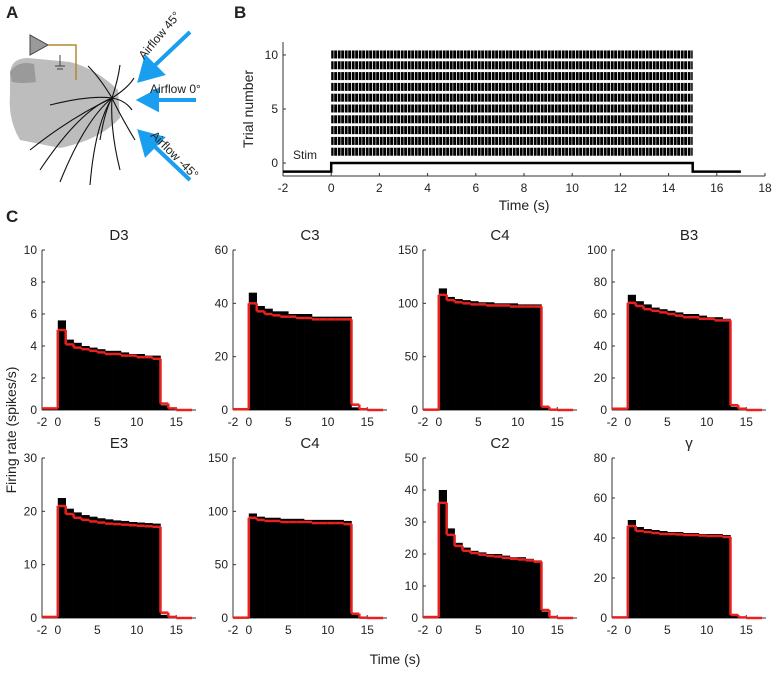  Describe the element at coordinates (395, 659) in the screenshot. I see `x-axis-label: Time (s)` at that location.